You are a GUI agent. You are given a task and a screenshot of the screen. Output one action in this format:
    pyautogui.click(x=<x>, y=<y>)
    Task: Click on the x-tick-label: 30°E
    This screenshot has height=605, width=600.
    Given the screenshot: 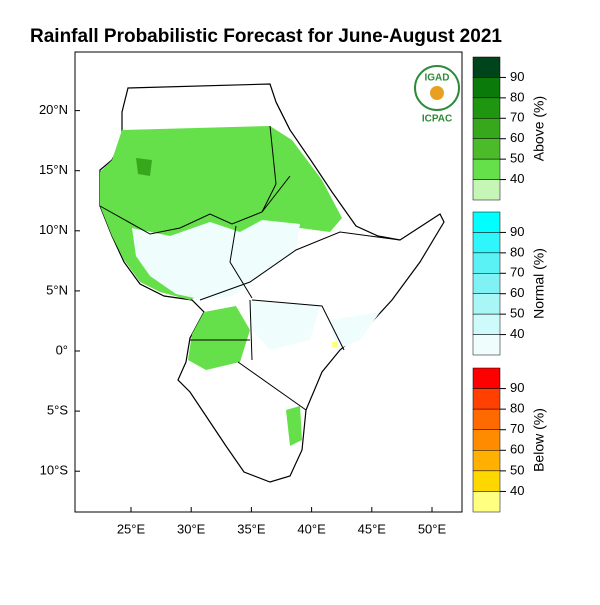 What is the action you would take?
    pyautogui.click(x=191, y=528)
    